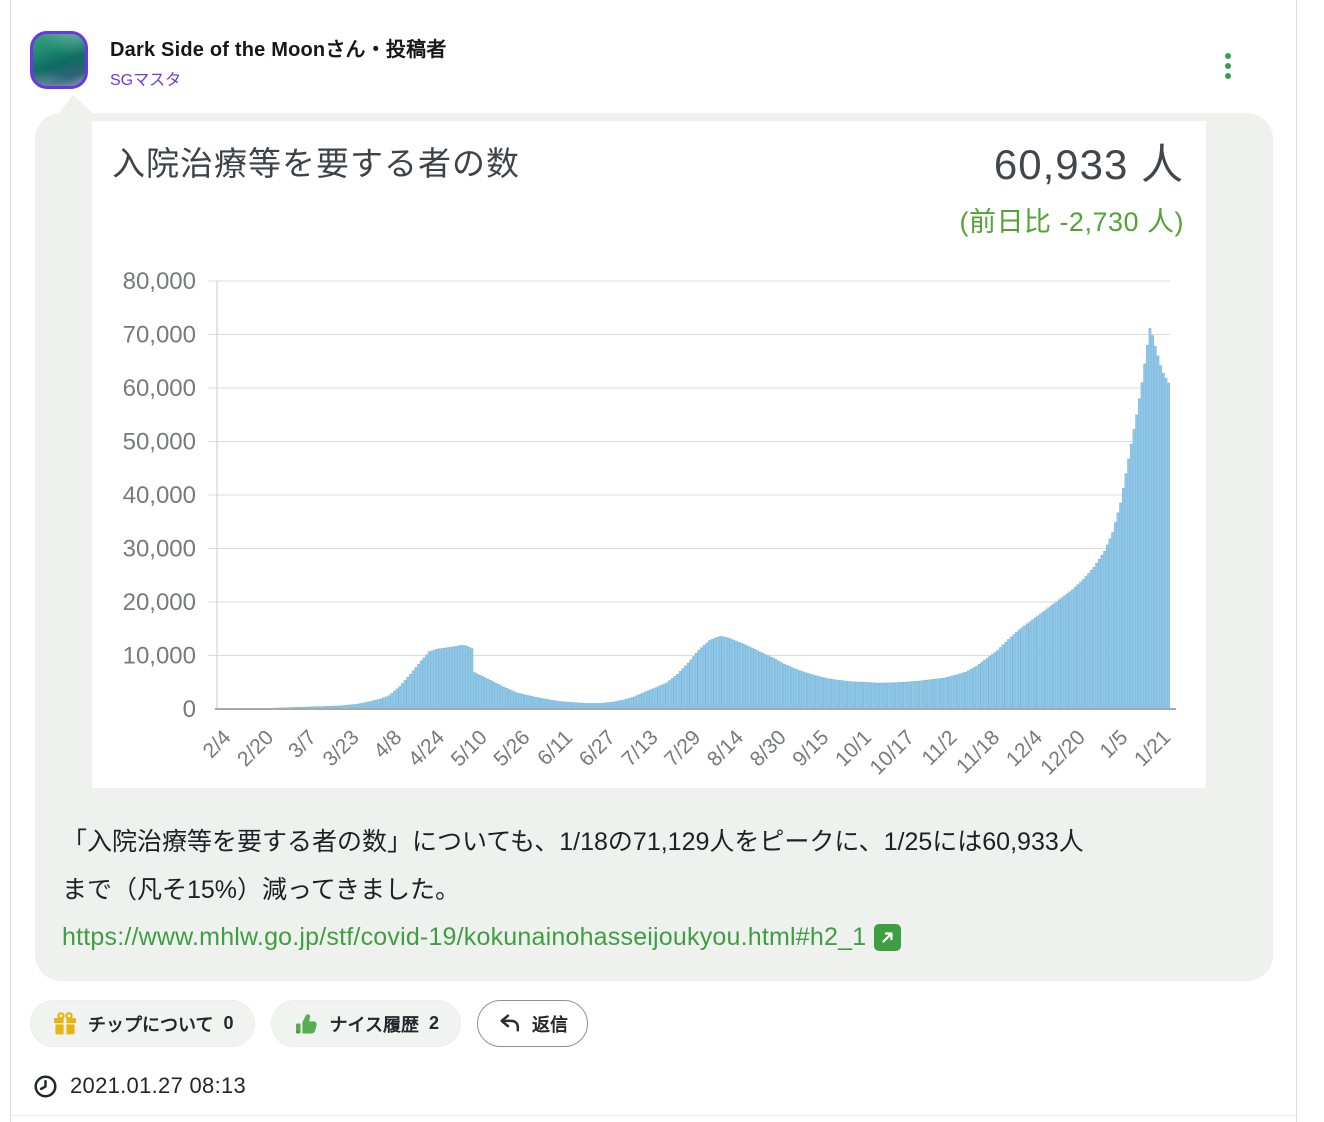  I want to click on user-rank-badge: SGマスタ, so click(146, 80).